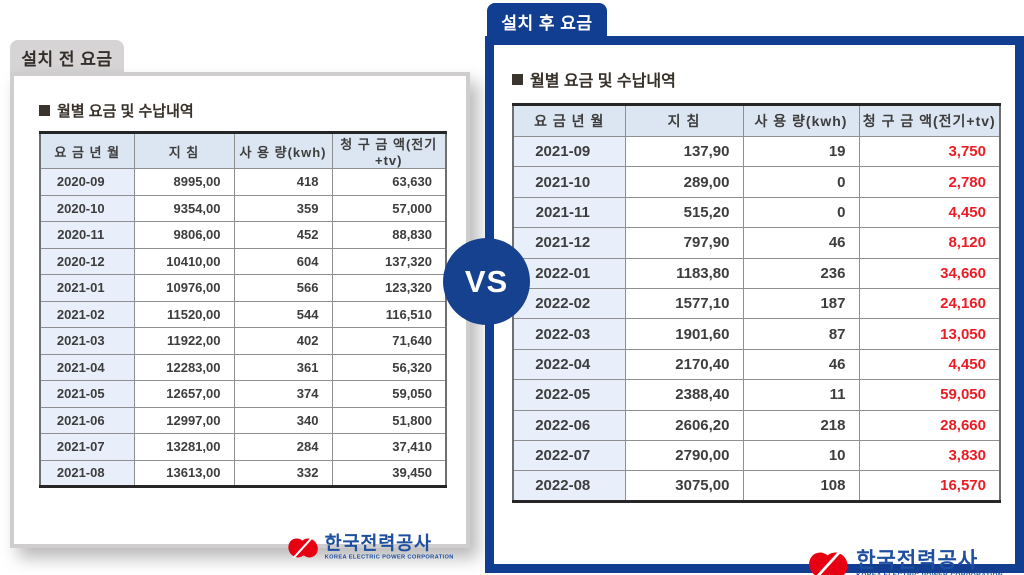 This screenshot has height=575, width=1024. What do you see at coordinates (184, 447) in the screenshot?
I see `table-cell: 13281,00` at bounding box center [184, 447].